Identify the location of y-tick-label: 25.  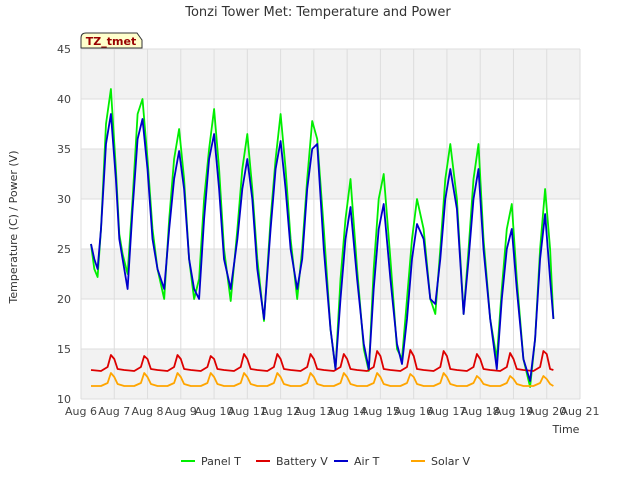
(64, 249).